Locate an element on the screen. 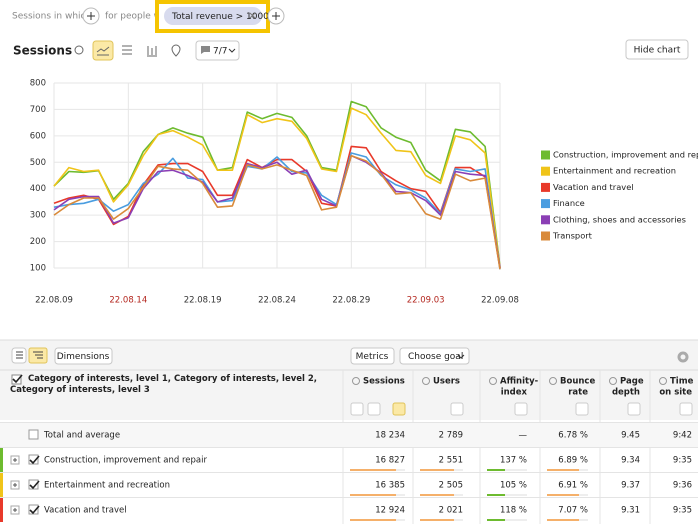  cell: 6.89 % is located at coordinates (573, 461).